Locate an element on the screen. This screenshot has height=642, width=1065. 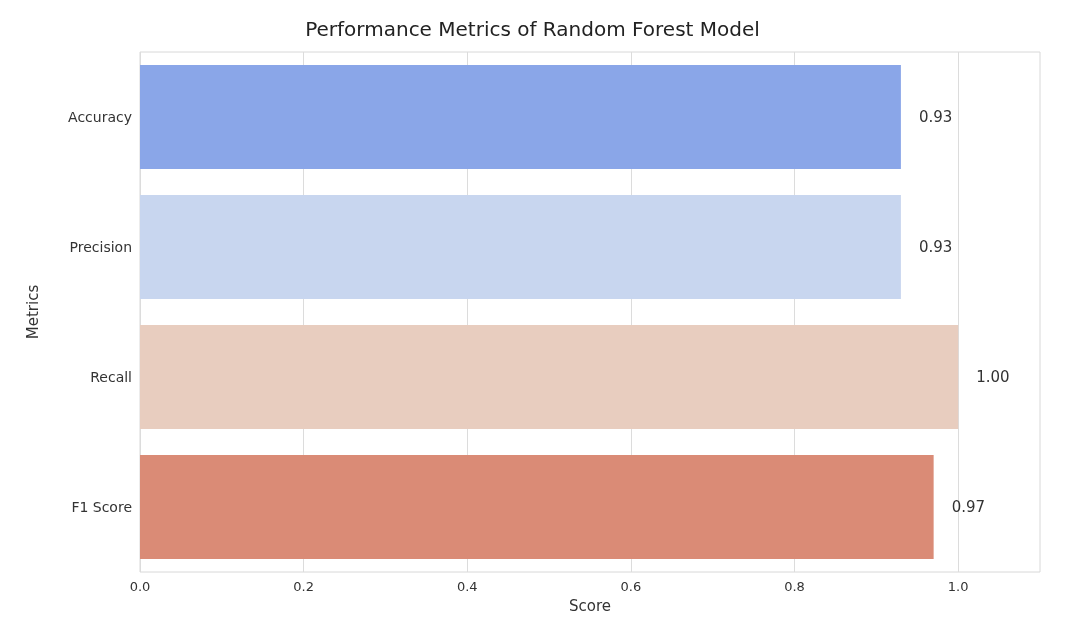
x-tick-label: 0.0 is located at coordinates (140, 586).